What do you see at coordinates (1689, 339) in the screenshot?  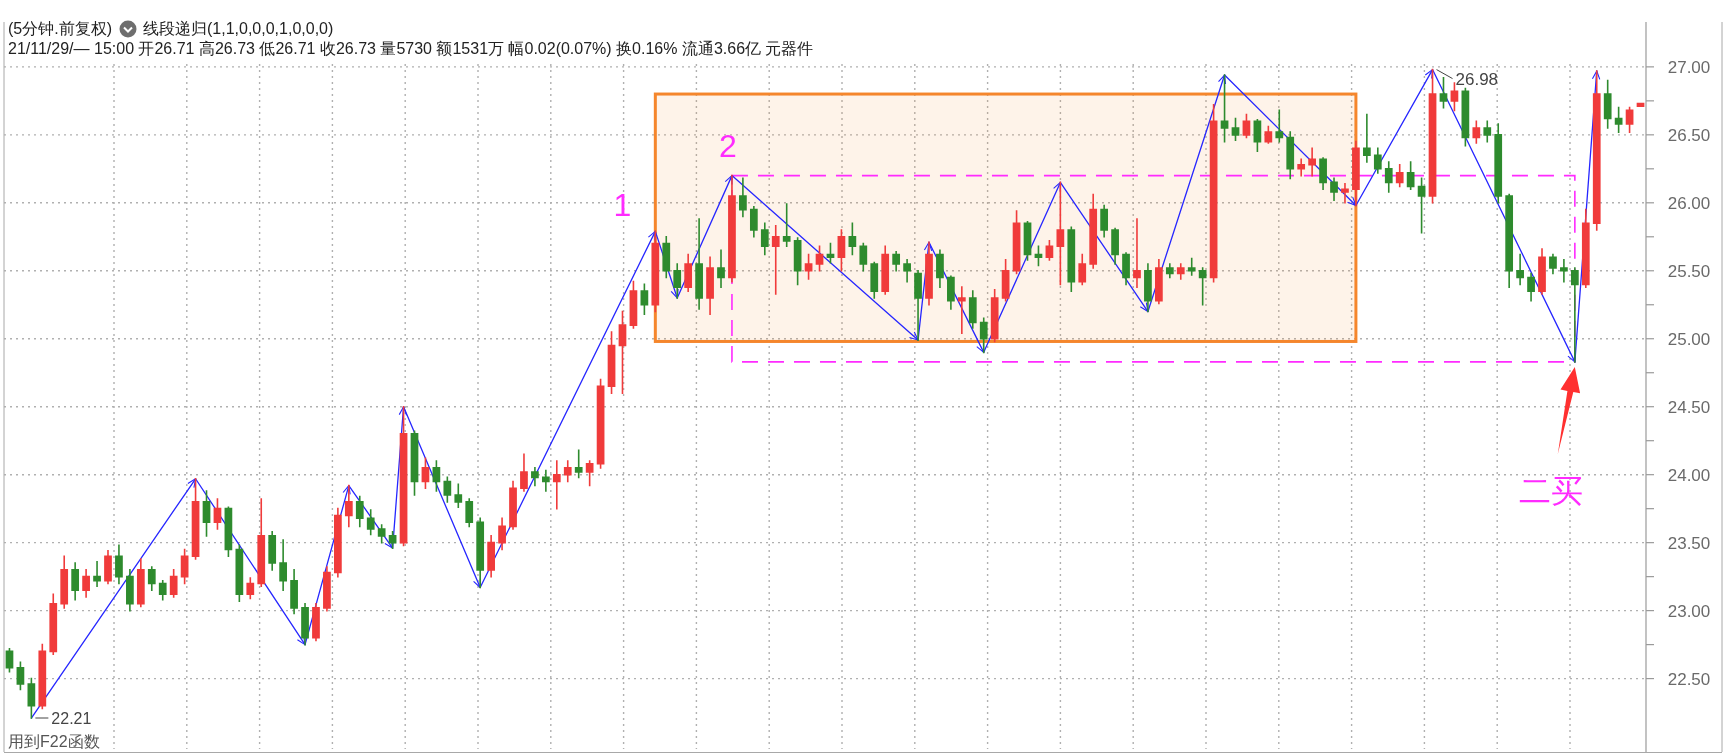 I see `y-tick-label: 25.00` at bounding box center [1689, 339].